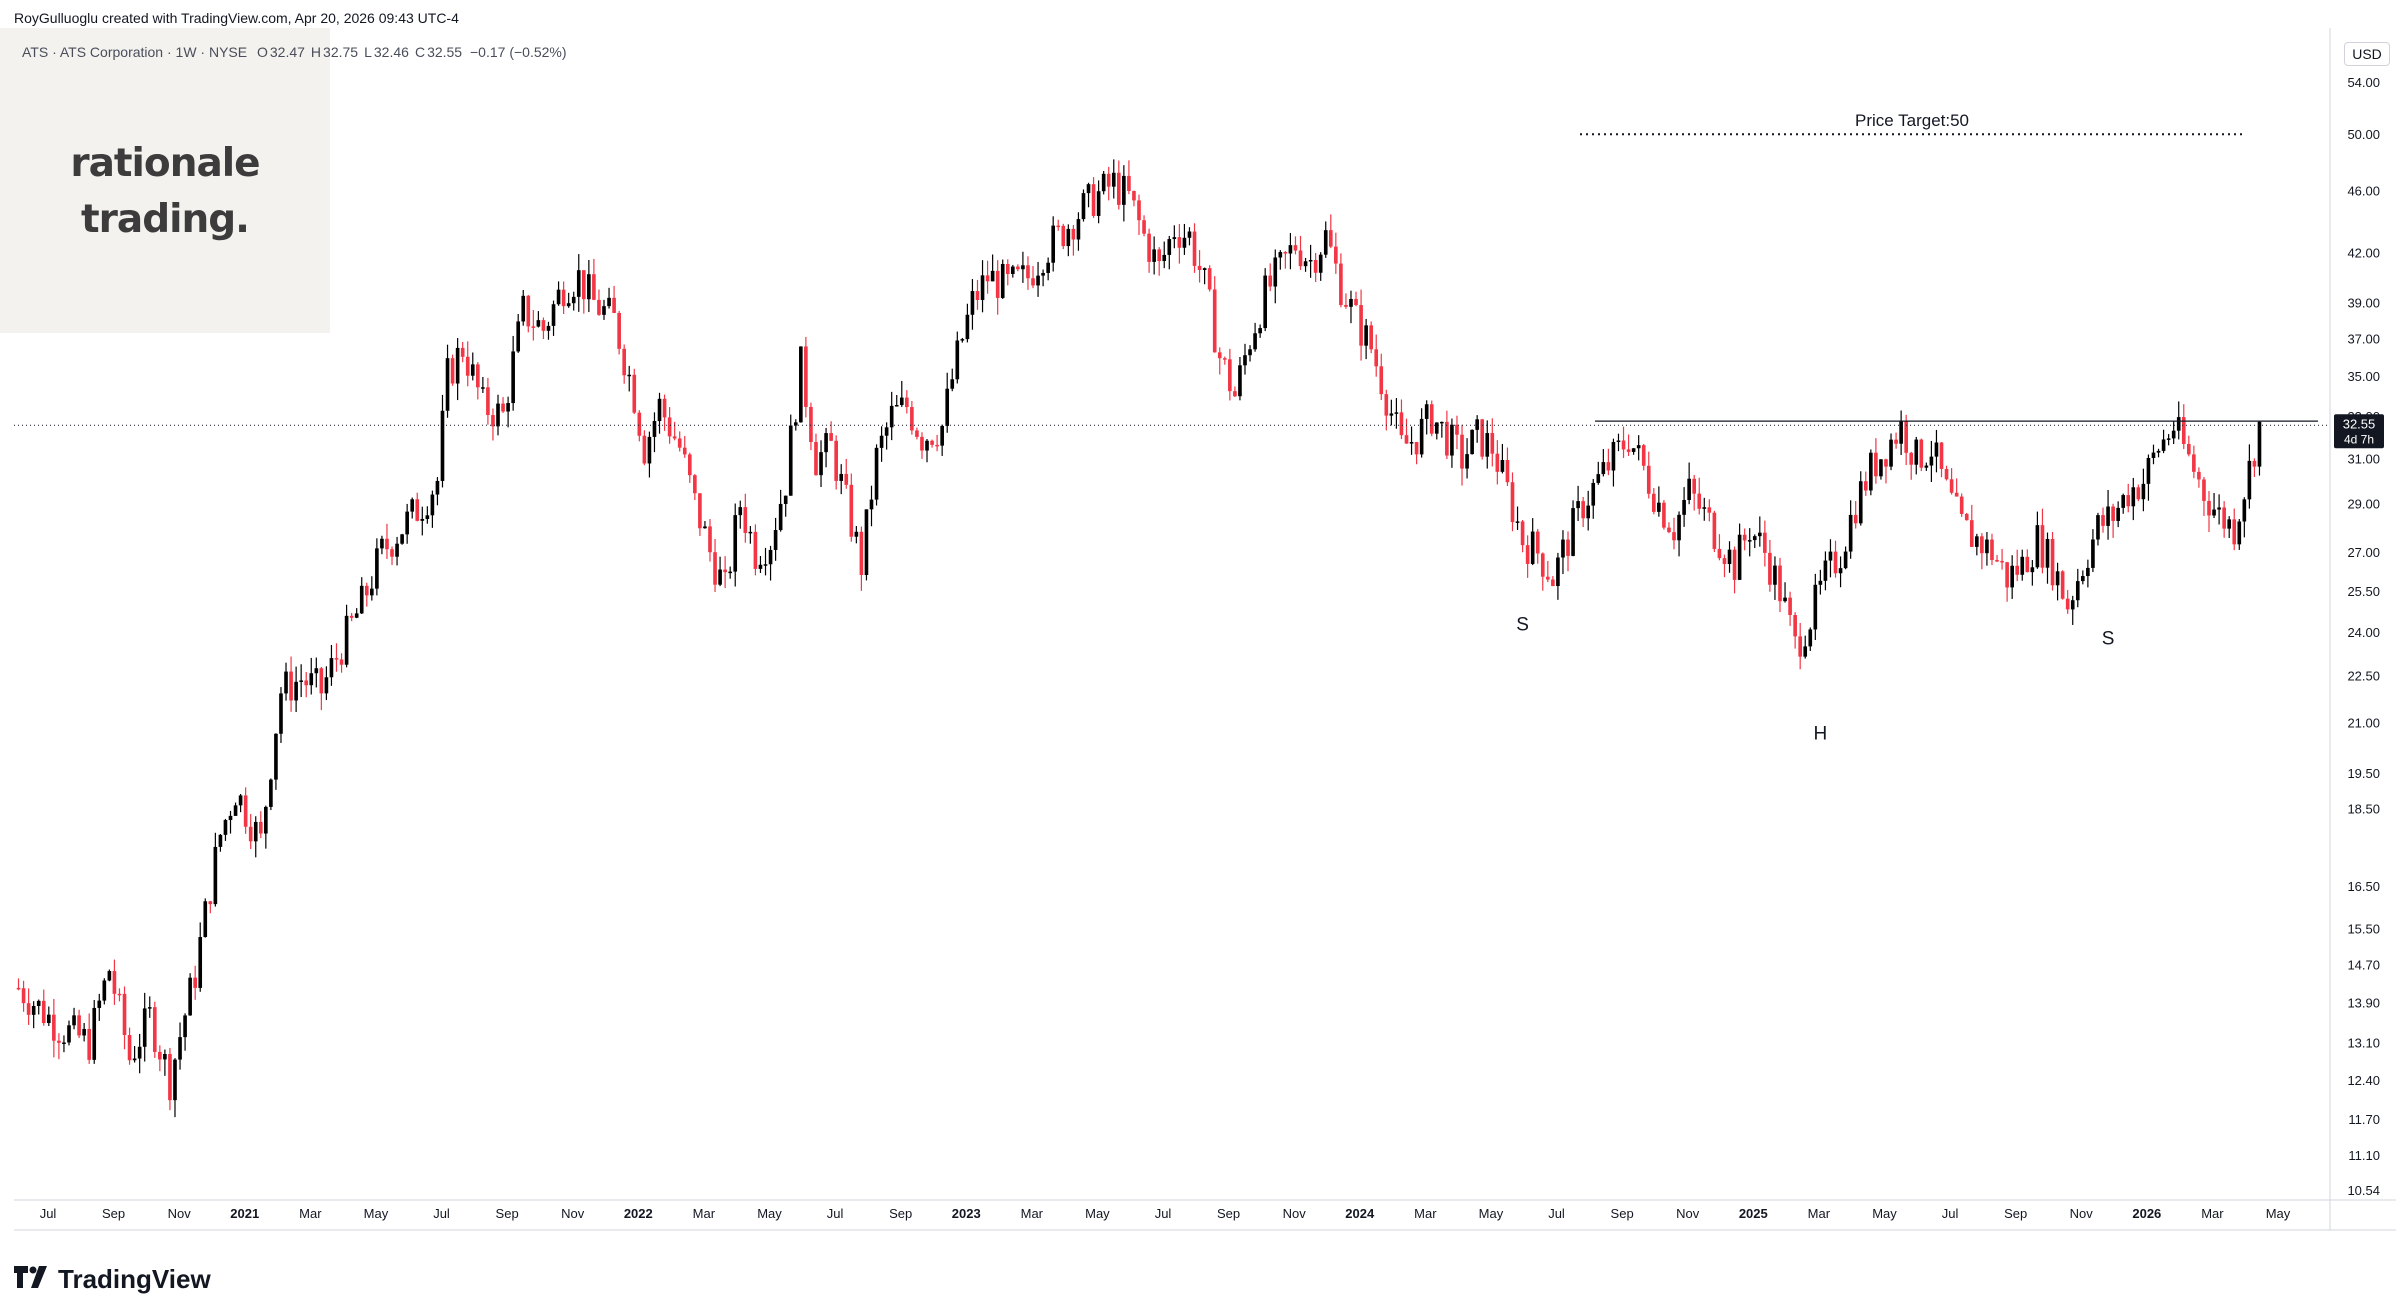 The height and width of the screenshot is (1310, 2400). Describe the element at coordinates (2363, 886) in the screenshot. I see `y-tick-label: 16.50` at that location.